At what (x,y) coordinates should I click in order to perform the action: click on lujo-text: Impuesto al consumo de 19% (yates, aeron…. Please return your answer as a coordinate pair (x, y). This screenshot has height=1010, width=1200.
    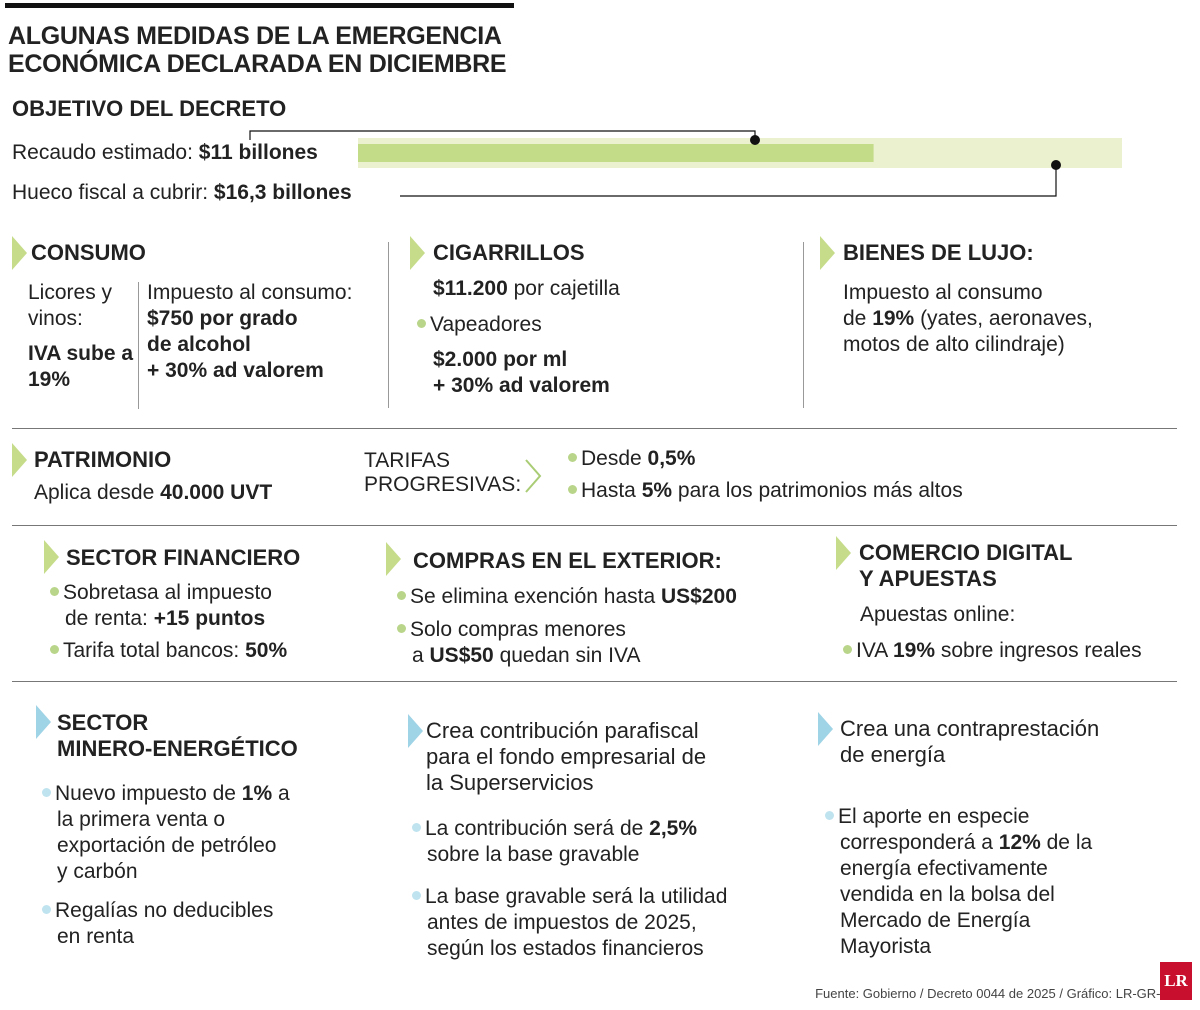
    Looking at the image, I should click on (968, 319).